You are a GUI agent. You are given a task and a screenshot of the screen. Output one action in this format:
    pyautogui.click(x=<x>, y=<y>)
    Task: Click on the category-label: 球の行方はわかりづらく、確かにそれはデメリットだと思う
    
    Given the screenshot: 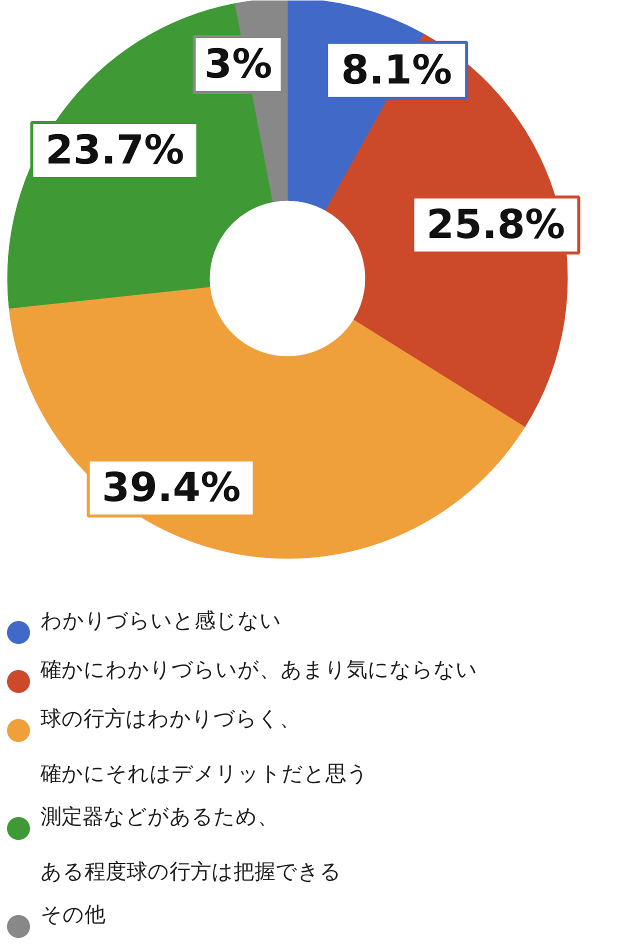 What is the action you would take?
    pyautogui.click(x=204, y=746)
    